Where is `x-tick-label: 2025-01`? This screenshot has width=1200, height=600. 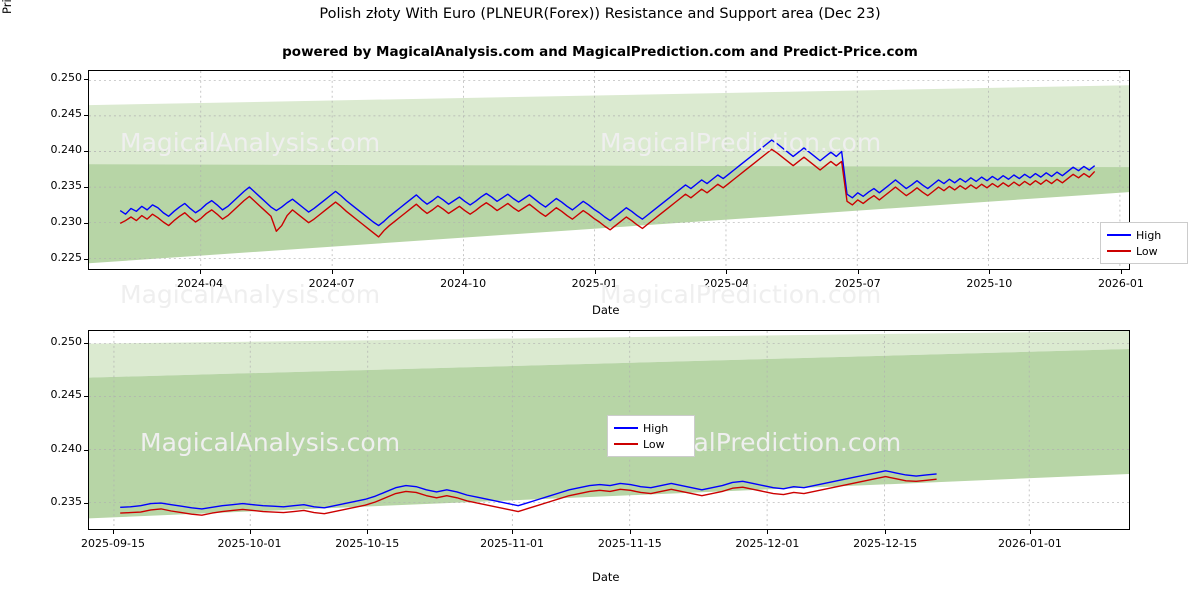 x-tick-label: 2025-01 is located at coordinates (594, 283).